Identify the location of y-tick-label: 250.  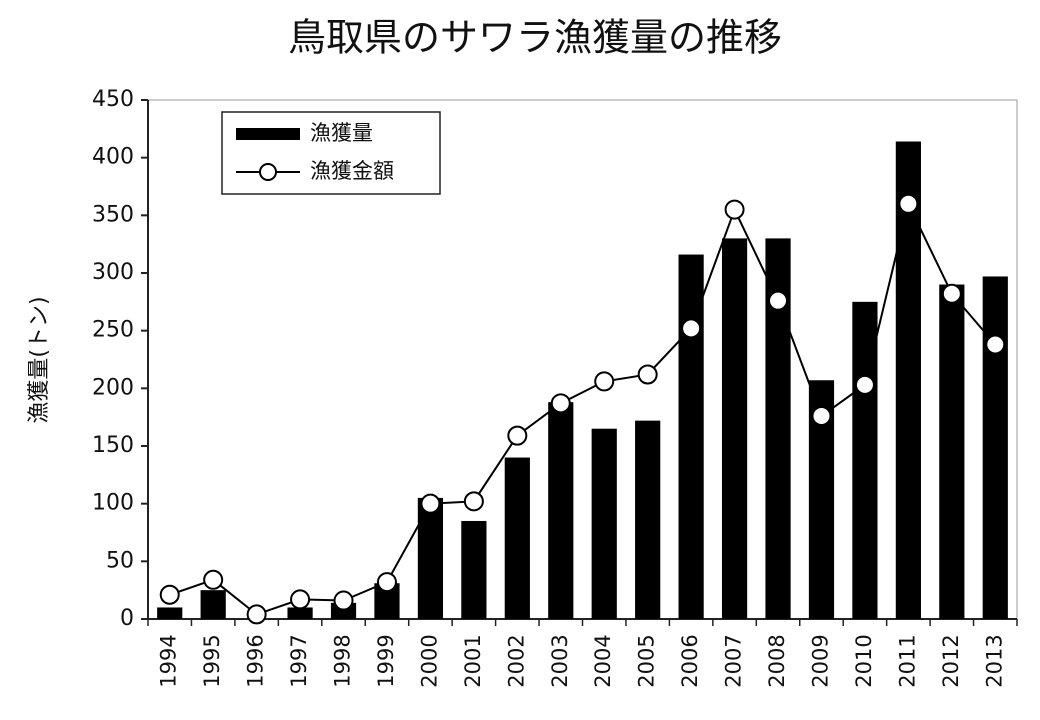
(113, 330).